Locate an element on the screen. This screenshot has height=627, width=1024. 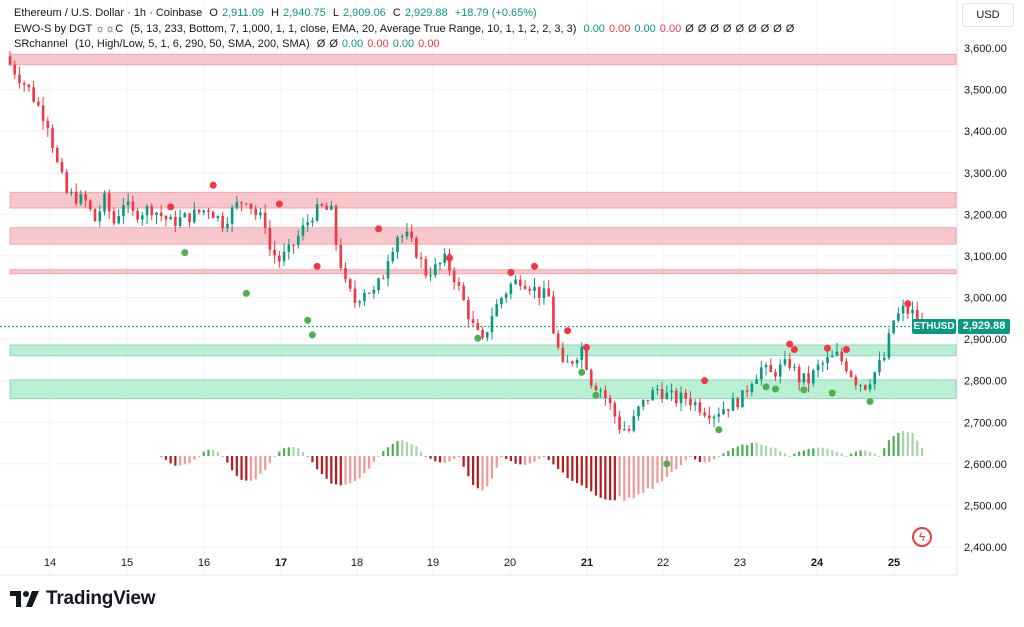
time-tick-label: 15 is located at coordinates (127, 563).